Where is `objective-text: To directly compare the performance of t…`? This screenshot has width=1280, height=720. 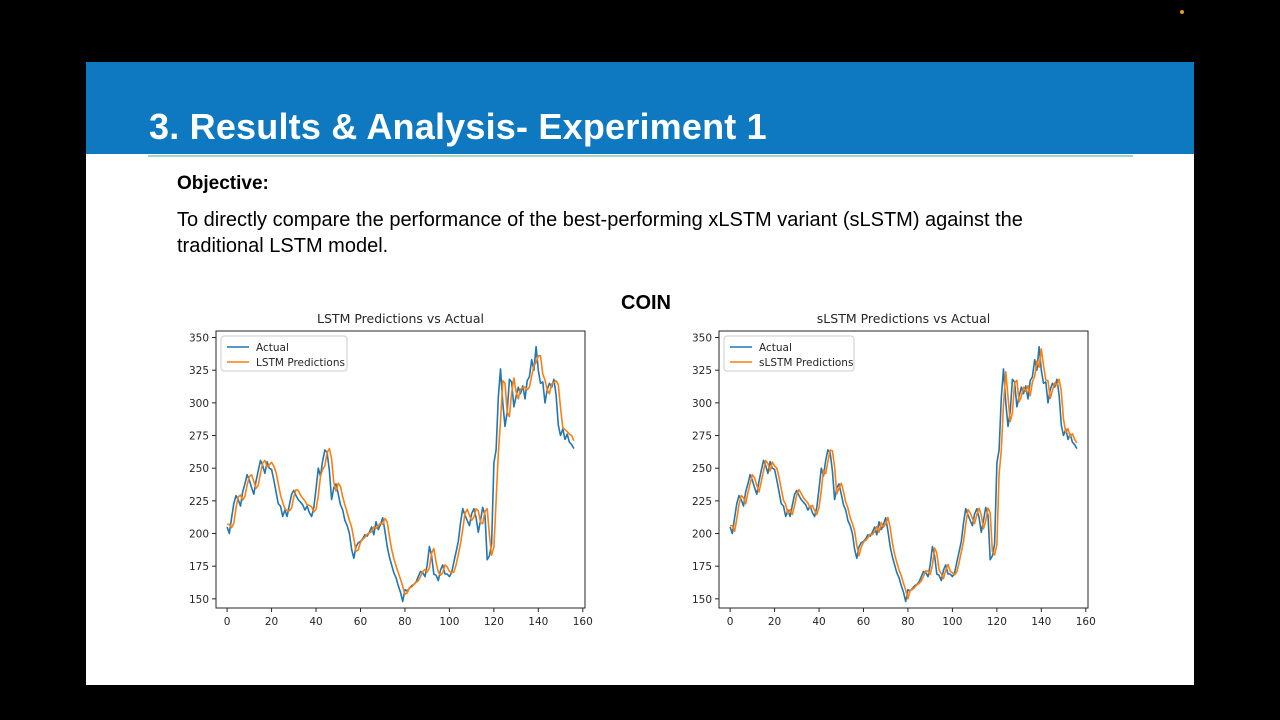 objective-text: To directly compare the performance of t… is located at coordinates (600, 233).